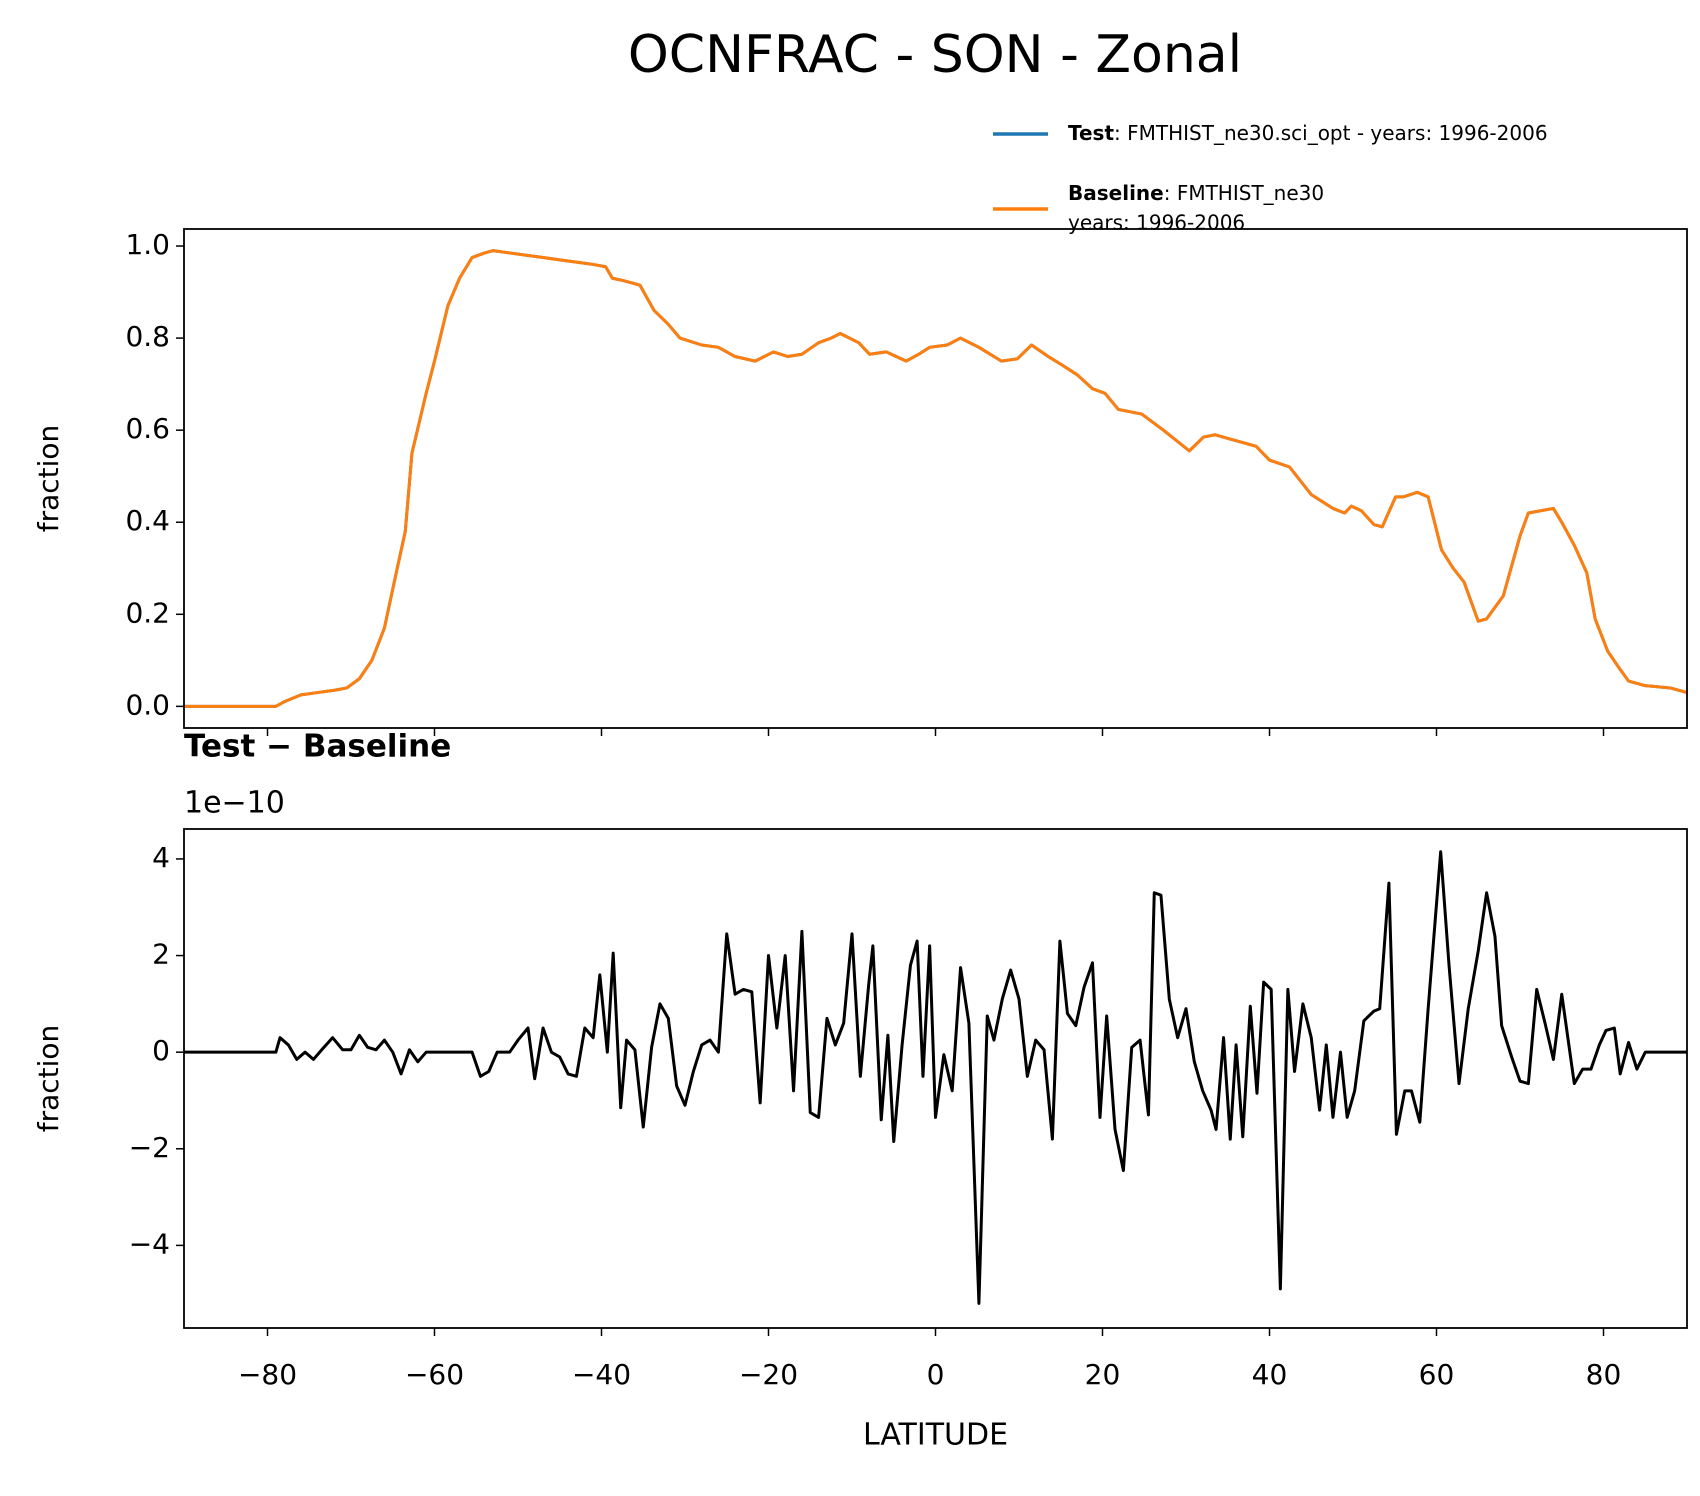 This screenshot has height=1496, width=1700. What do you see at coordinates (234, 803) in the screenshot?
I see `offset-label: 1e−10` at bounding box center [234, 803].